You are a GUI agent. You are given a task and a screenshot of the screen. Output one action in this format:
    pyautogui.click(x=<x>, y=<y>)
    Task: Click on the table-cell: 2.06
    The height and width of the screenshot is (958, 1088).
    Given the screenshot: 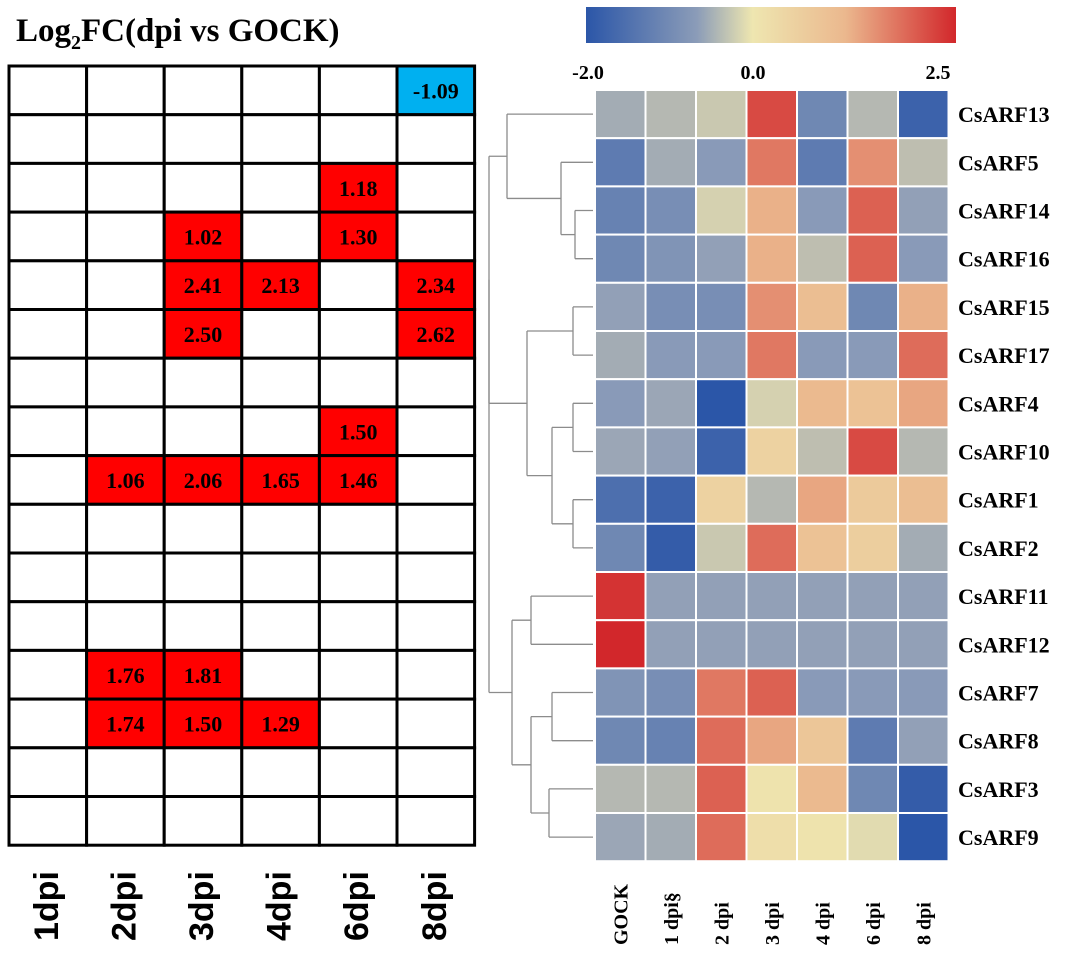 What is the action you would take?
    pyautogui.click(x=203, y=480)
    